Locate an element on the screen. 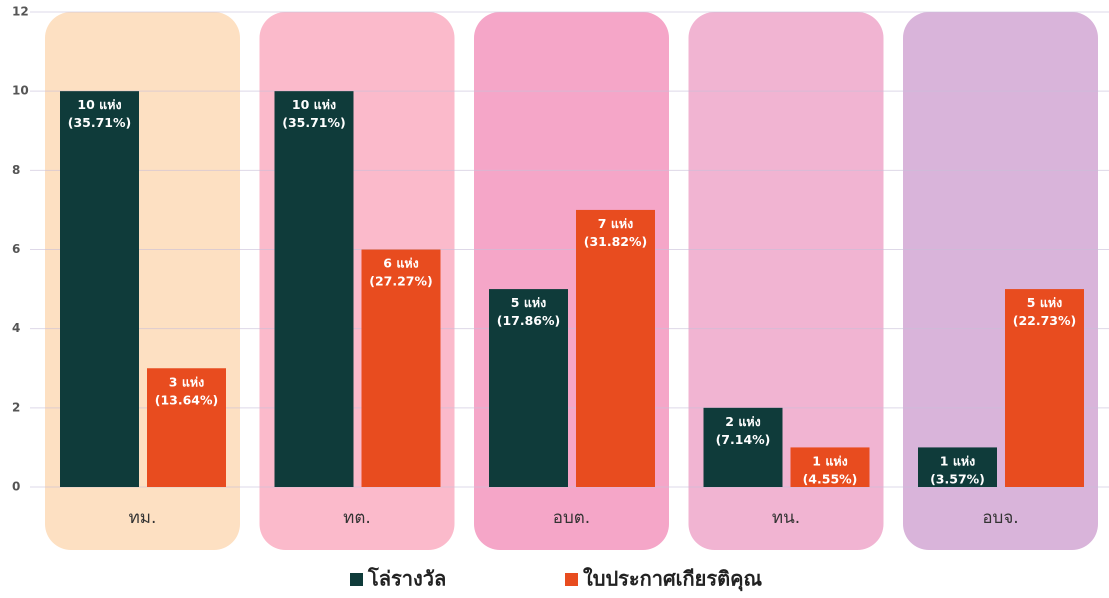 Image resolution: width=1109 pixels, height=598 pixels. data-label: 5 แห่ง (17.86%) is located at coordinates (529, 311).